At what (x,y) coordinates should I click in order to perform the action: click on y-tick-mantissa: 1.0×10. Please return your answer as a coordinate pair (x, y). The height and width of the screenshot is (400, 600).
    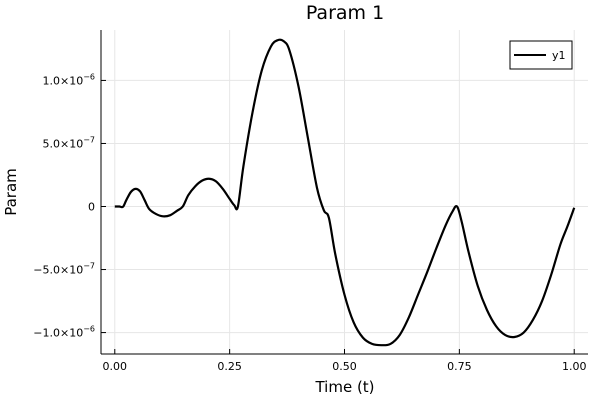
    Looking at the image, I should click on (62, 80).